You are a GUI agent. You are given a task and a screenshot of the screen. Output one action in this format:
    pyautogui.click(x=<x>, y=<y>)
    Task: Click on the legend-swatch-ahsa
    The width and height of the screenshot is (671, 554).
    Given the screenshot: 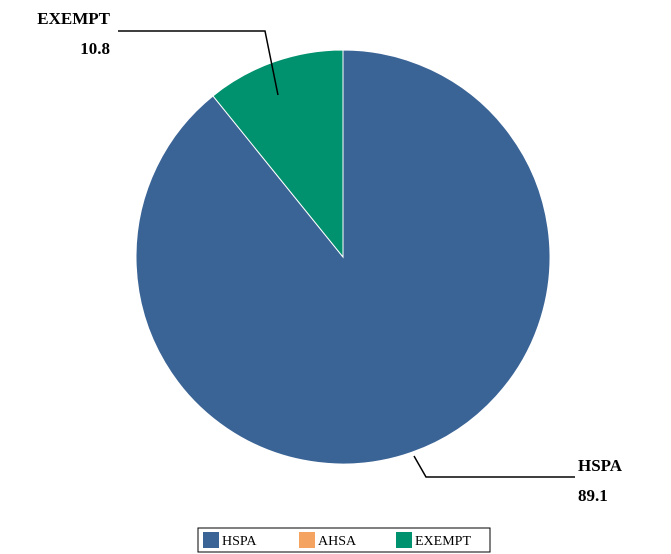 What is the action you would take?
    pyautogui.click(x=307, y=540)
    